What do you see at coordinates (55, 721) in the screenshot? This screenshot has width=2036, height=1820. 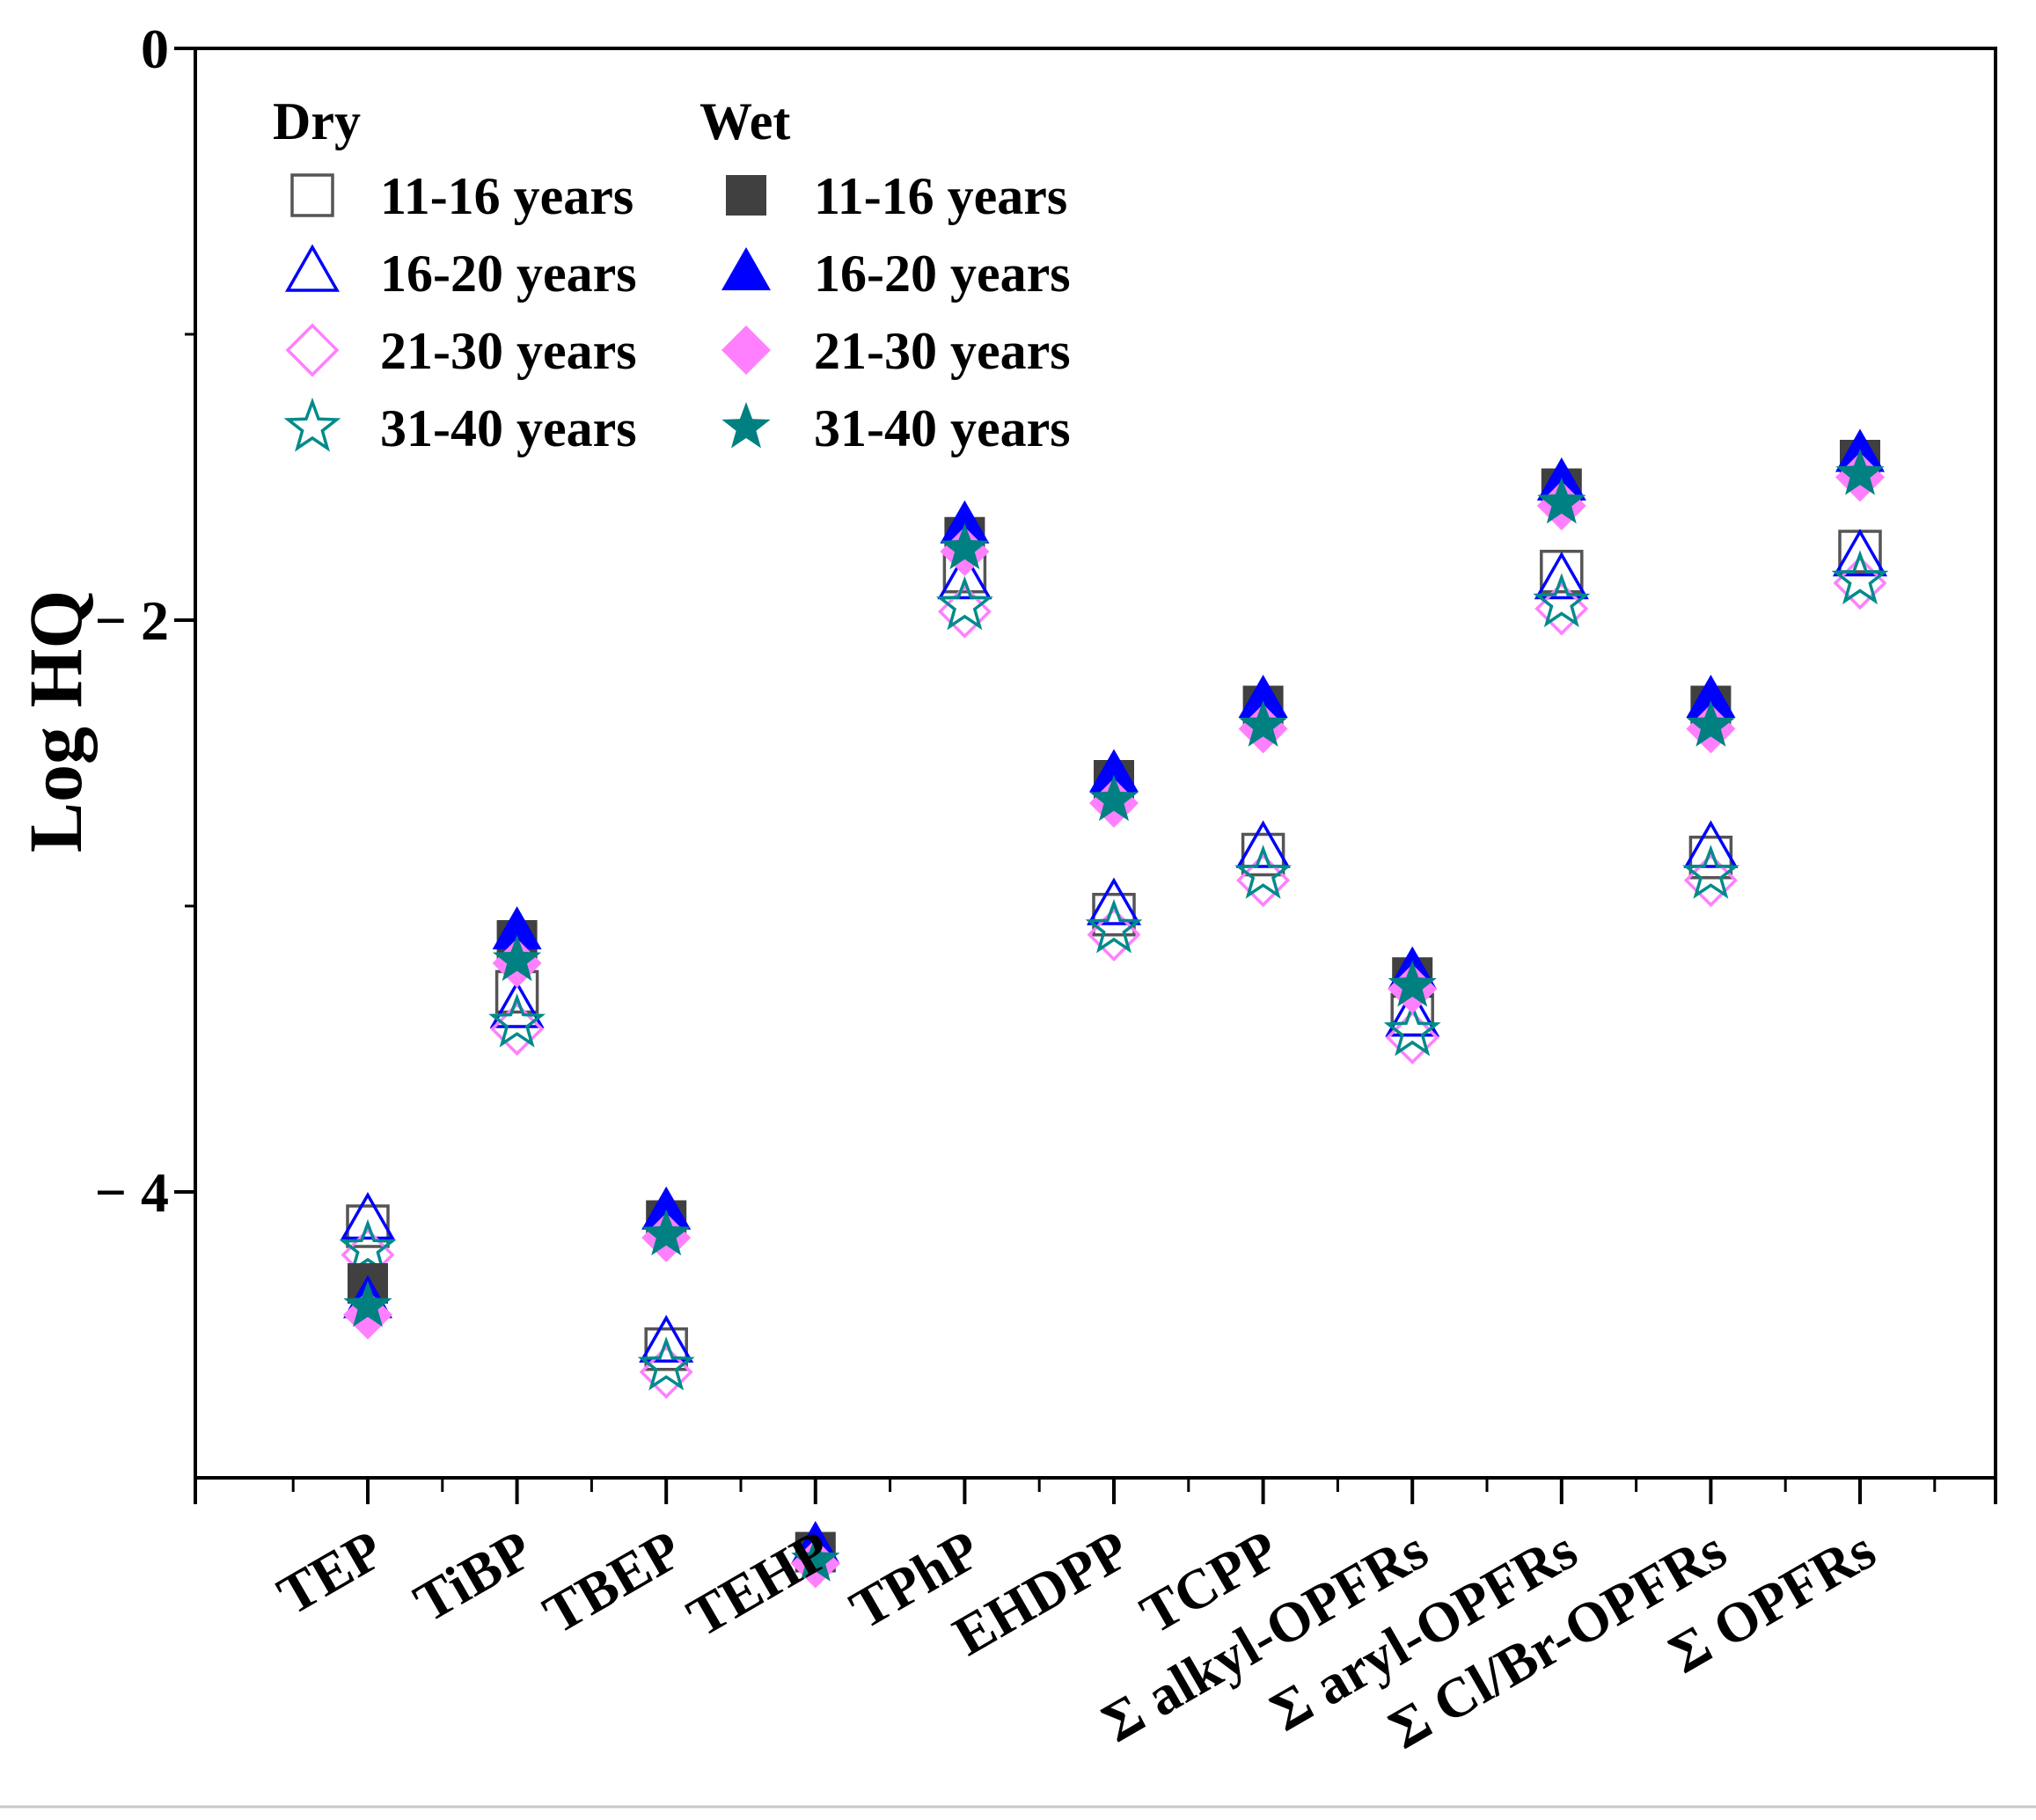 I see `y-axis-title: Log HQ` at bounding box center [55, 721].